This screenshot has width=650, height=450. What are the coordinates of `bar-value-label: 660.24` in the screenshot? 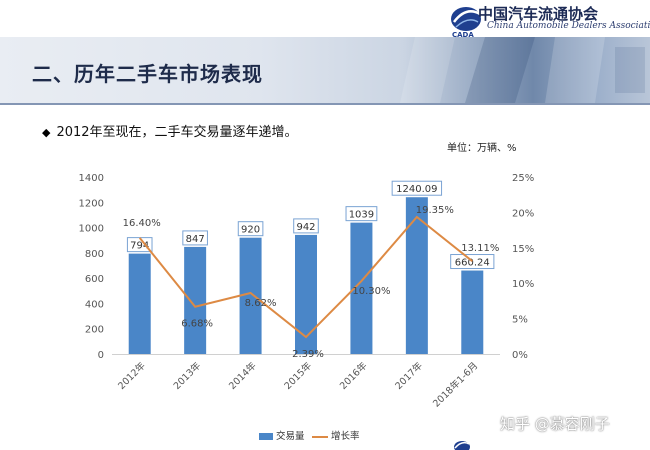 It's located at (472, 263).